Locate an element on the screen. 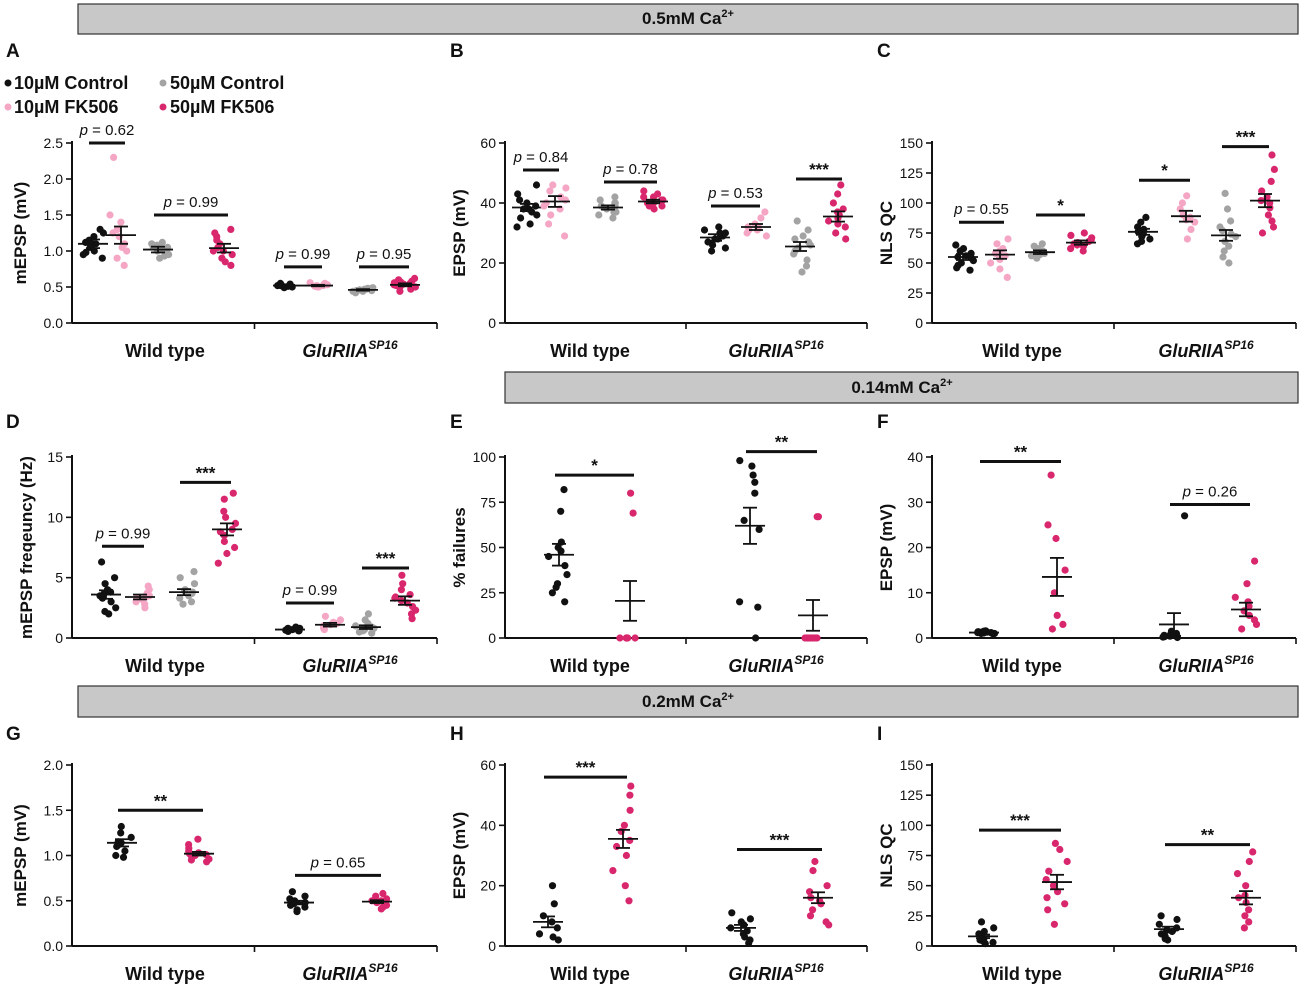 The height and width of the screenshot is (985, 1300). sig-label-val-G-1: = 0.65 is located at coordinates (342, 862).